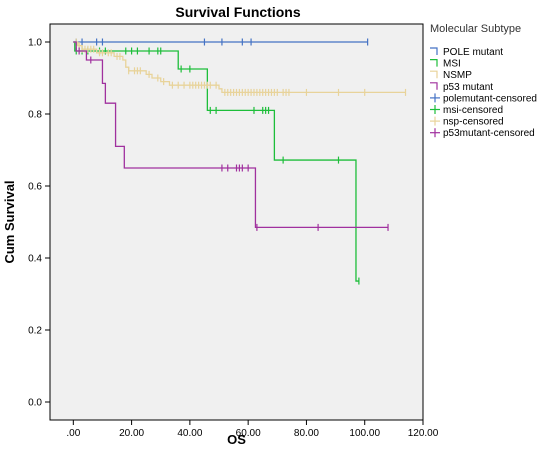  Describe the element at coordinates (35, 115) in the screenshot. I see `y-tick-label: 0.8` at that location.